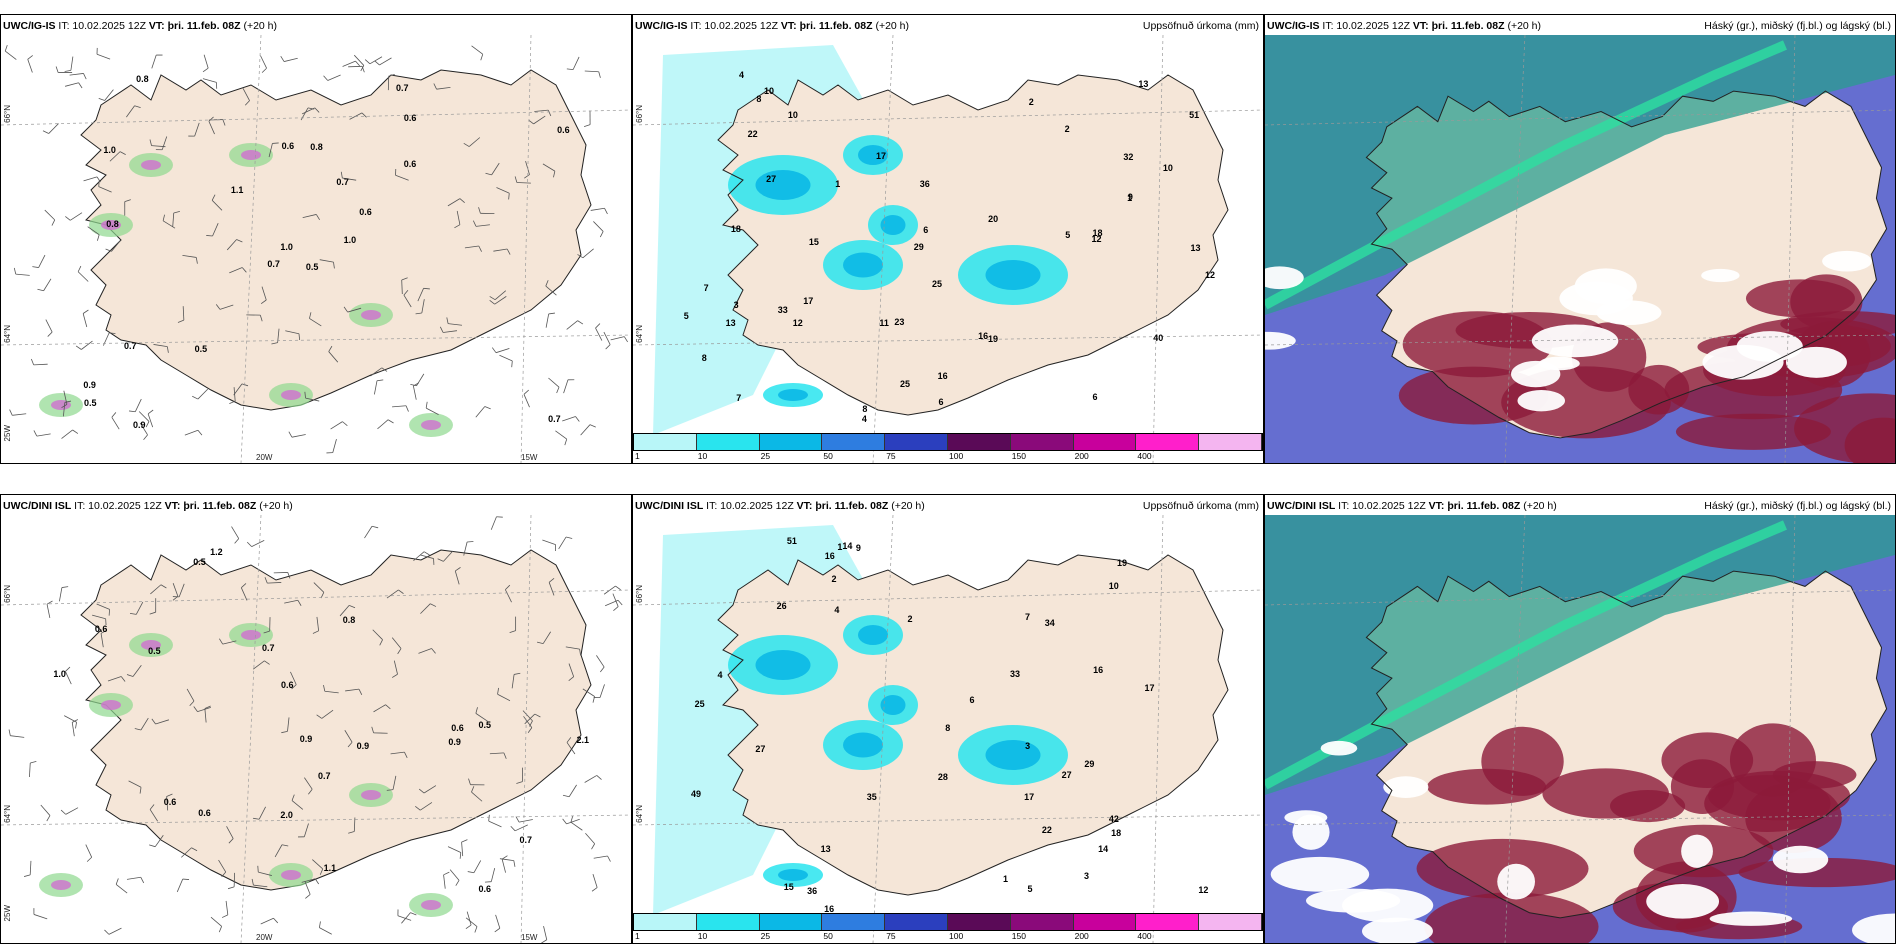  Describe the element at coordinates (669, 506) in the screenshot. I see `model-name: UWC/DINI ISL` at that location.